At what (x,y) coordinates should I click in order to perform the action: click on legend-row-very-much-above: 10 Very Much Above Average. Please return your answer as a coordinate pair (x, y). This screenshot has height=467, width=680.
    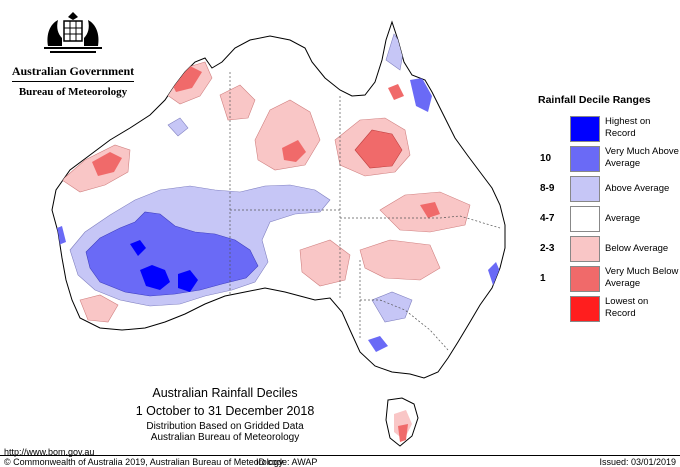
    Looking at the image, I should click on (605, 159).